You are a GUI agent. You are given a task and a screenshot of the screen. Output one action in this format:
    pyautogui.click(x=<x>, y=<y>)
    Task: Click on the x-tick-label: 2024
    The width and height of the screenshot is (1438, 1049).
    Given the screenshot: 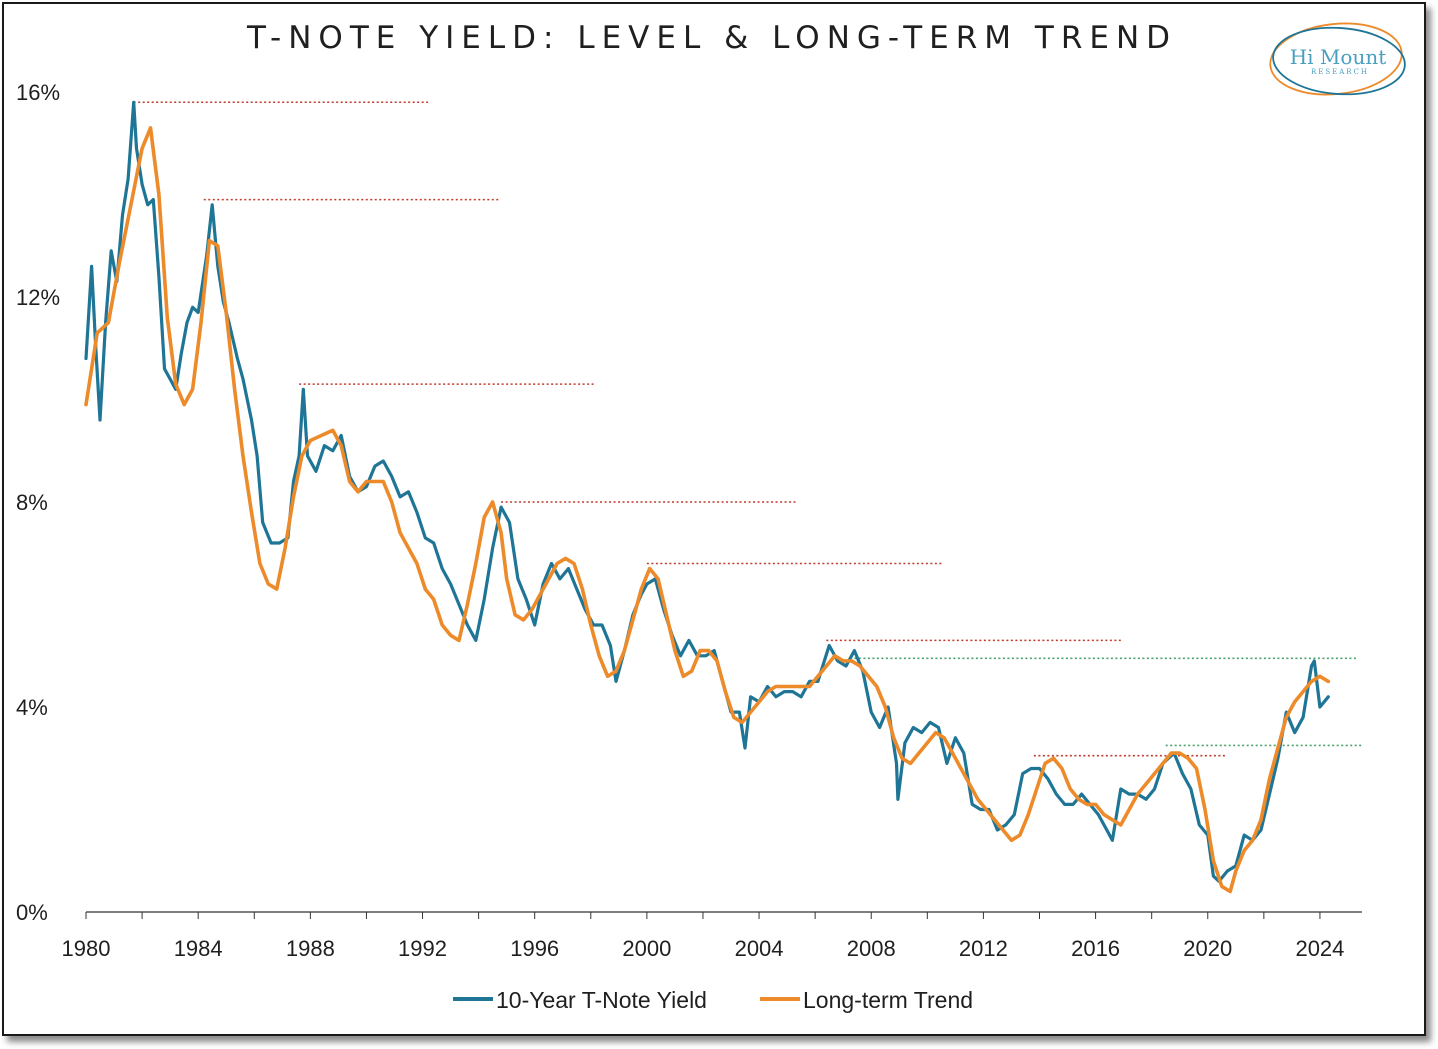 What is the action you would take?
    pyautogui.click(x=1319, y=948)
    